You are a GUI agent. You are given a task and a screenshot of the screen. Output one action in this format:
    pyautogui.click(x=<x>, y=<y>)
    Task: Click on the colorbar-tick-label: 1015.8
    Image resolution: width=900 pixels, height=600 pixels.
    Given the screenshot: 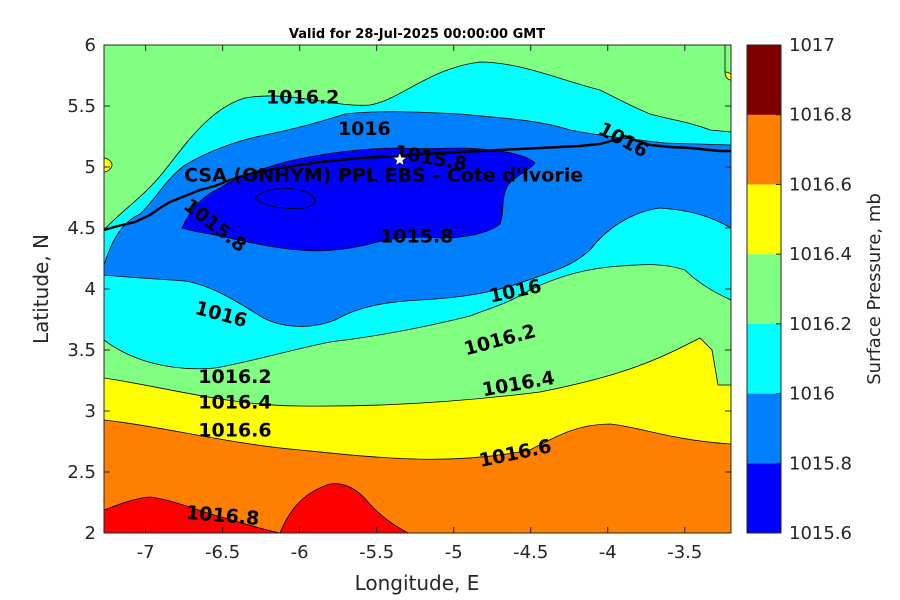 What is the action you would take?
    pyautogui.click(x=820, y=463)
    